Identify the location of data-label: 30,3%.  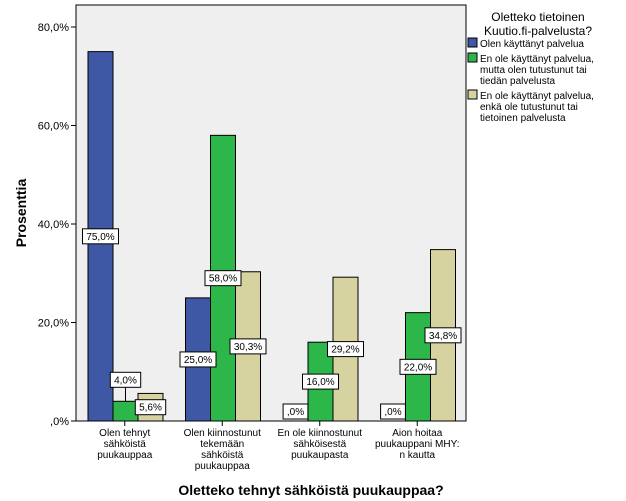
(248, 347).